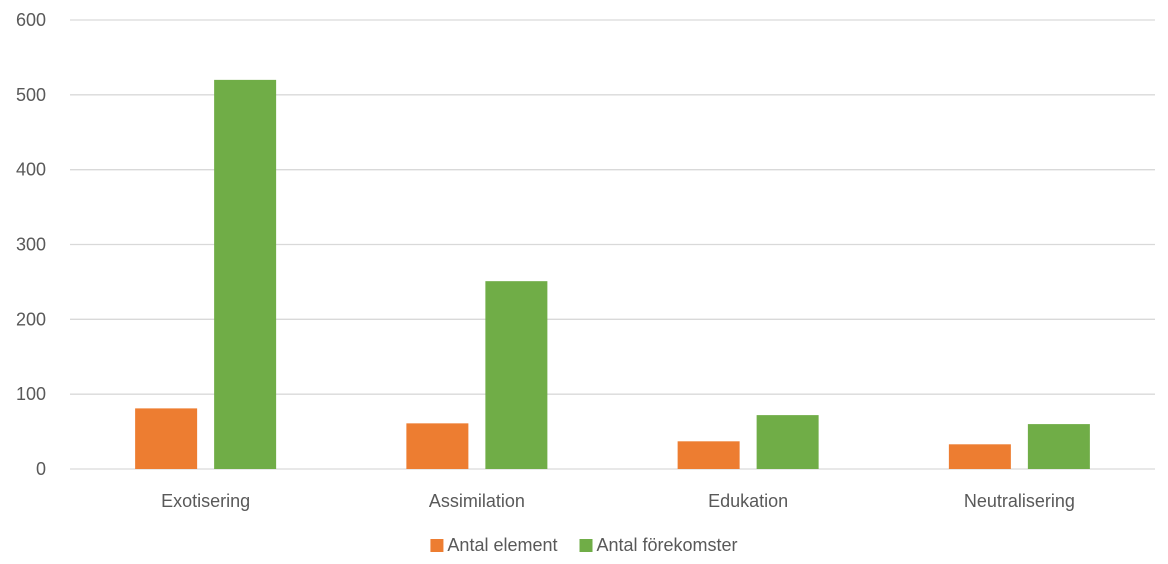  What do you see at coordinates (437, 446) in the screenshot?
I see `bar-assimilation-antal-element` at bounding box center [437, 446].